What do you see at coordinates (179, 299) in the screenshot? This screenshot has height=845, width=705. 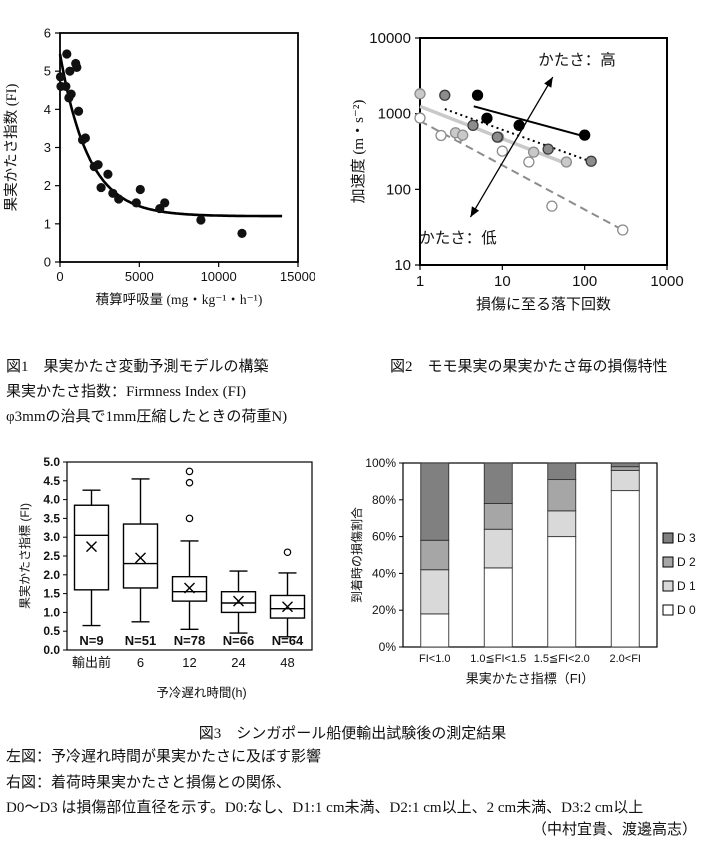 I see `x-axis-label: 積算呼吸量 (mg・kg⁻¹・h⁻¹)` at bounding box center [179, 299].